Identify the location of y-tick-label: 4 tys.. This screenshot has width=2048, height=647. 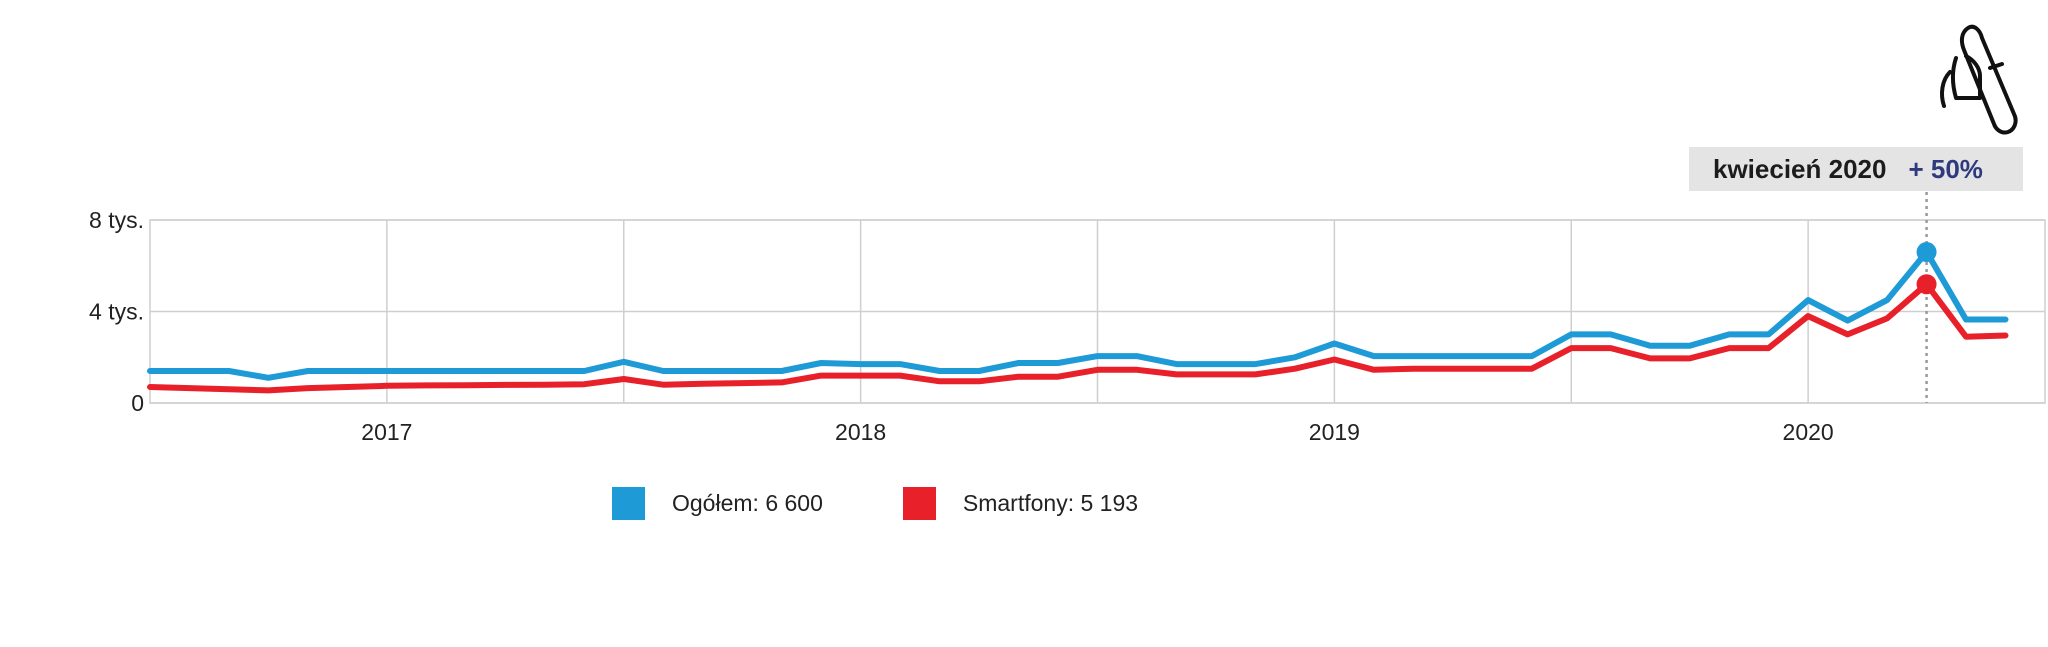
(116, 312).